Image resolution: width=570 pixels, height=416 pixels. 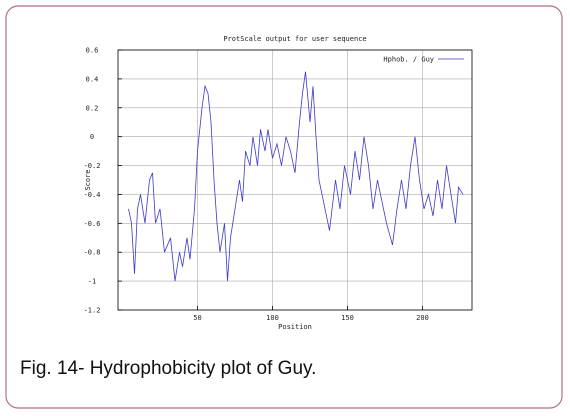 I want to click on x-tick-label: 200, so click(x=422, y=318).